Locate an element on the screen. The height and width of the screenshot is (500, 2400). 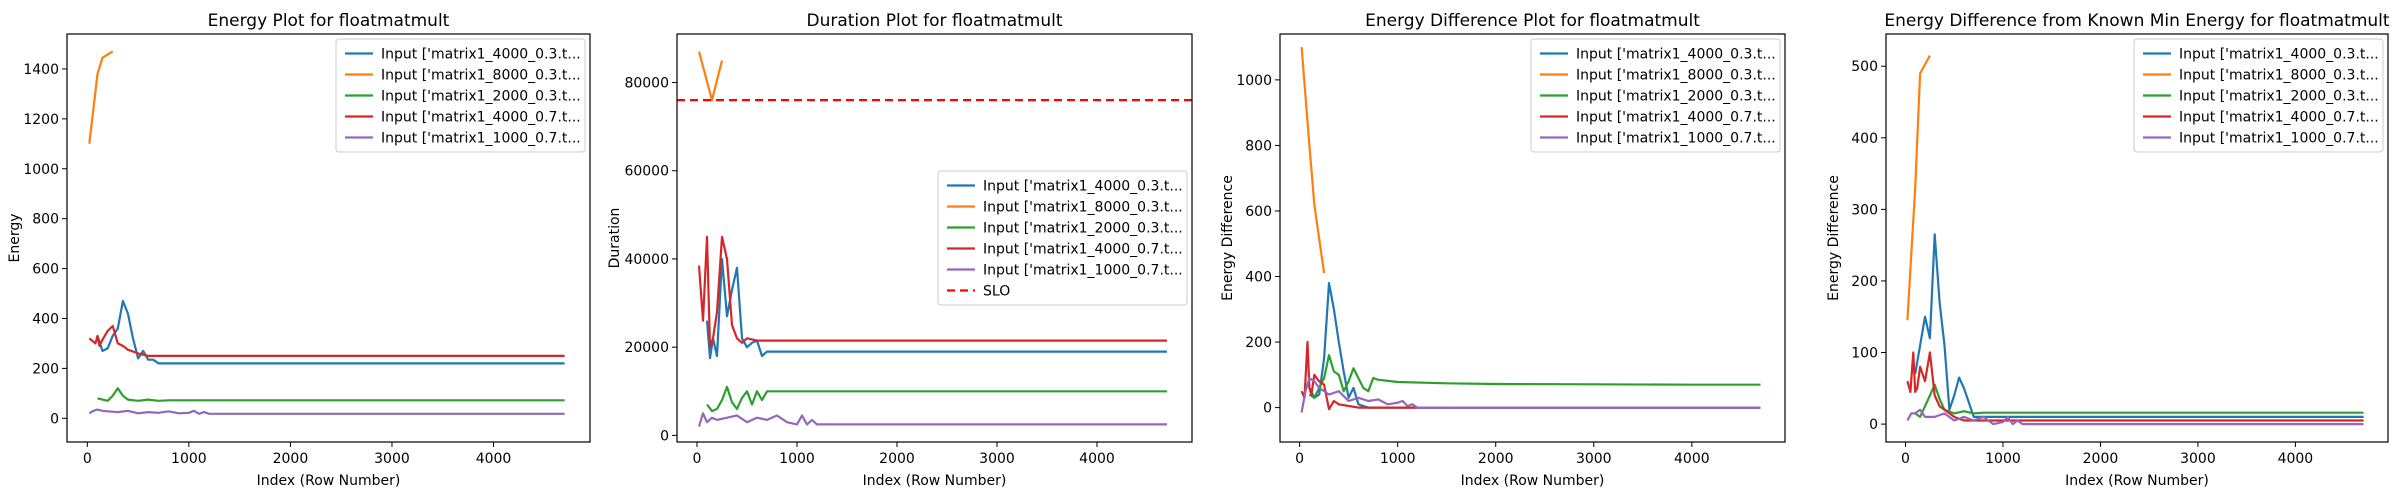
chart-title: Energy Plot for floatmatmult is located at coordinates (329, 21).